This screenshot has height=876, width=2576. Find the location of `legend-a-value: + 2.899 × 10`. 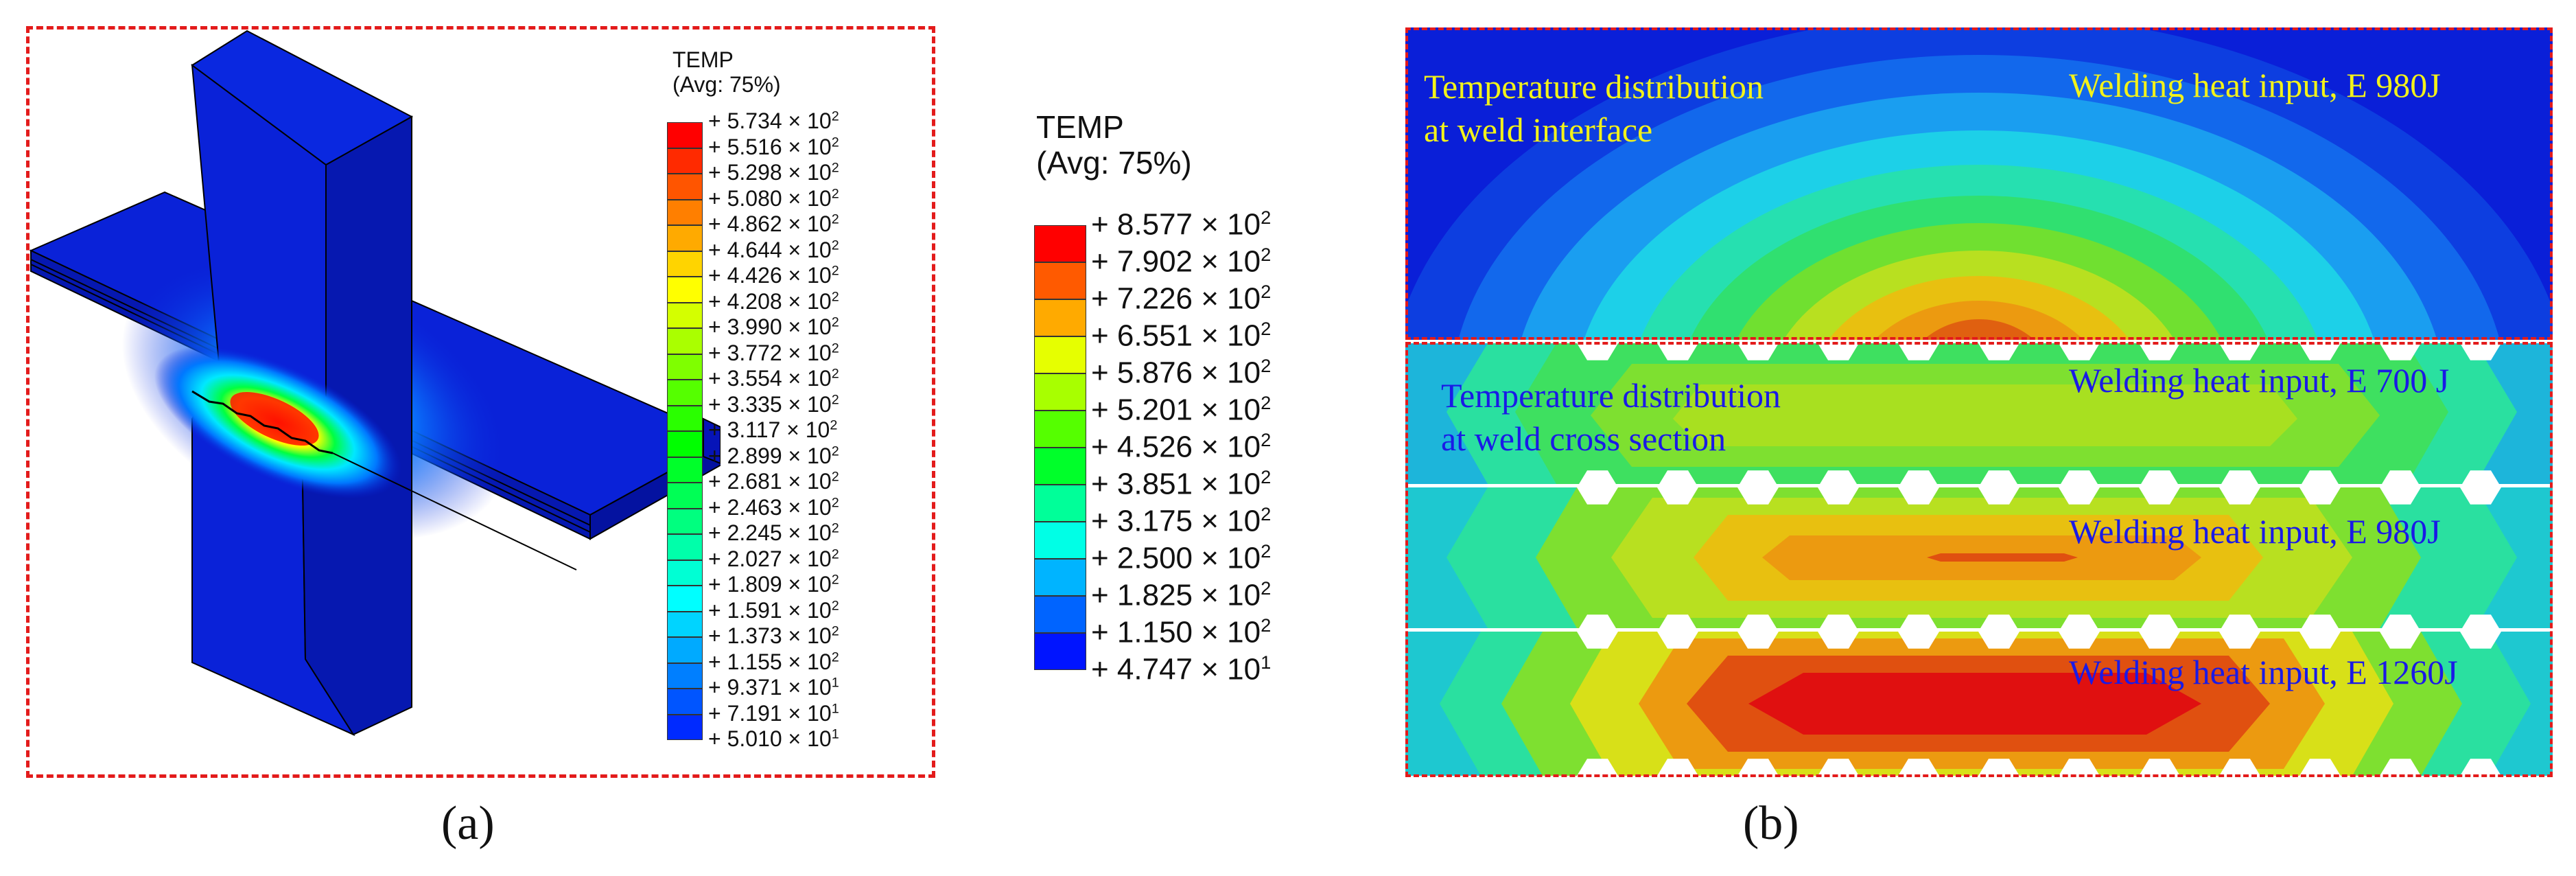

legend-a-value: + 2.899 × 10 is located at coordinates (770, 456).